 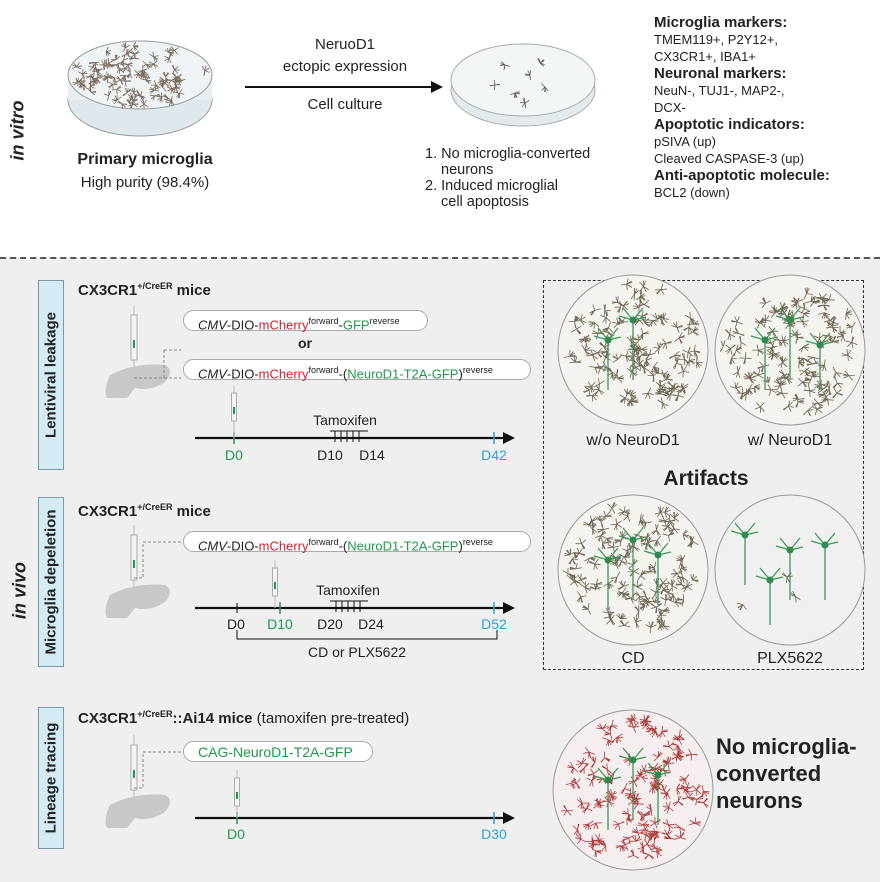 What do you see at coordinates (145, 159) in the screenshot?
I see `dish1-title: Primary microglia` at bounding box center [145, 159].